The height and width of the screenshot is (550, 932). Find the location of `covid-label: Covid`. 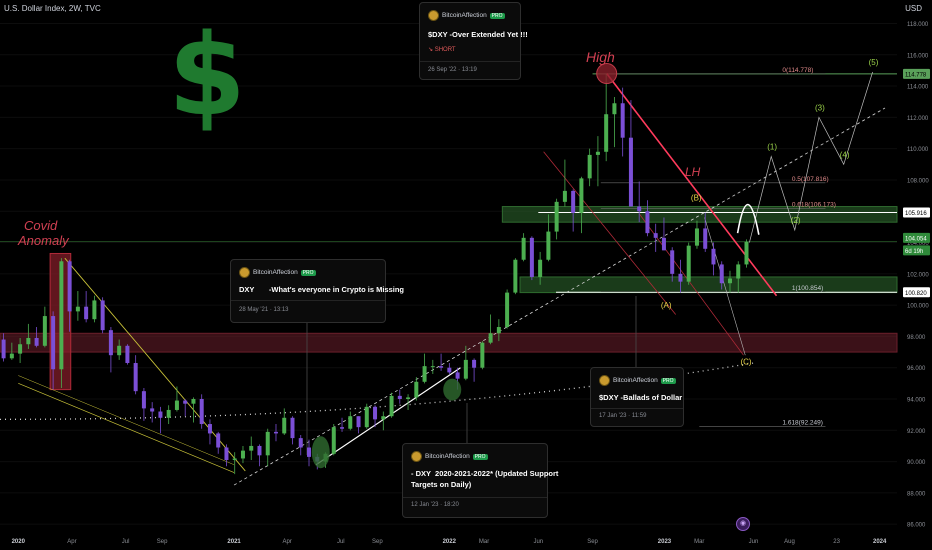

covid-label: Covid is located at coordinates (41, 225).